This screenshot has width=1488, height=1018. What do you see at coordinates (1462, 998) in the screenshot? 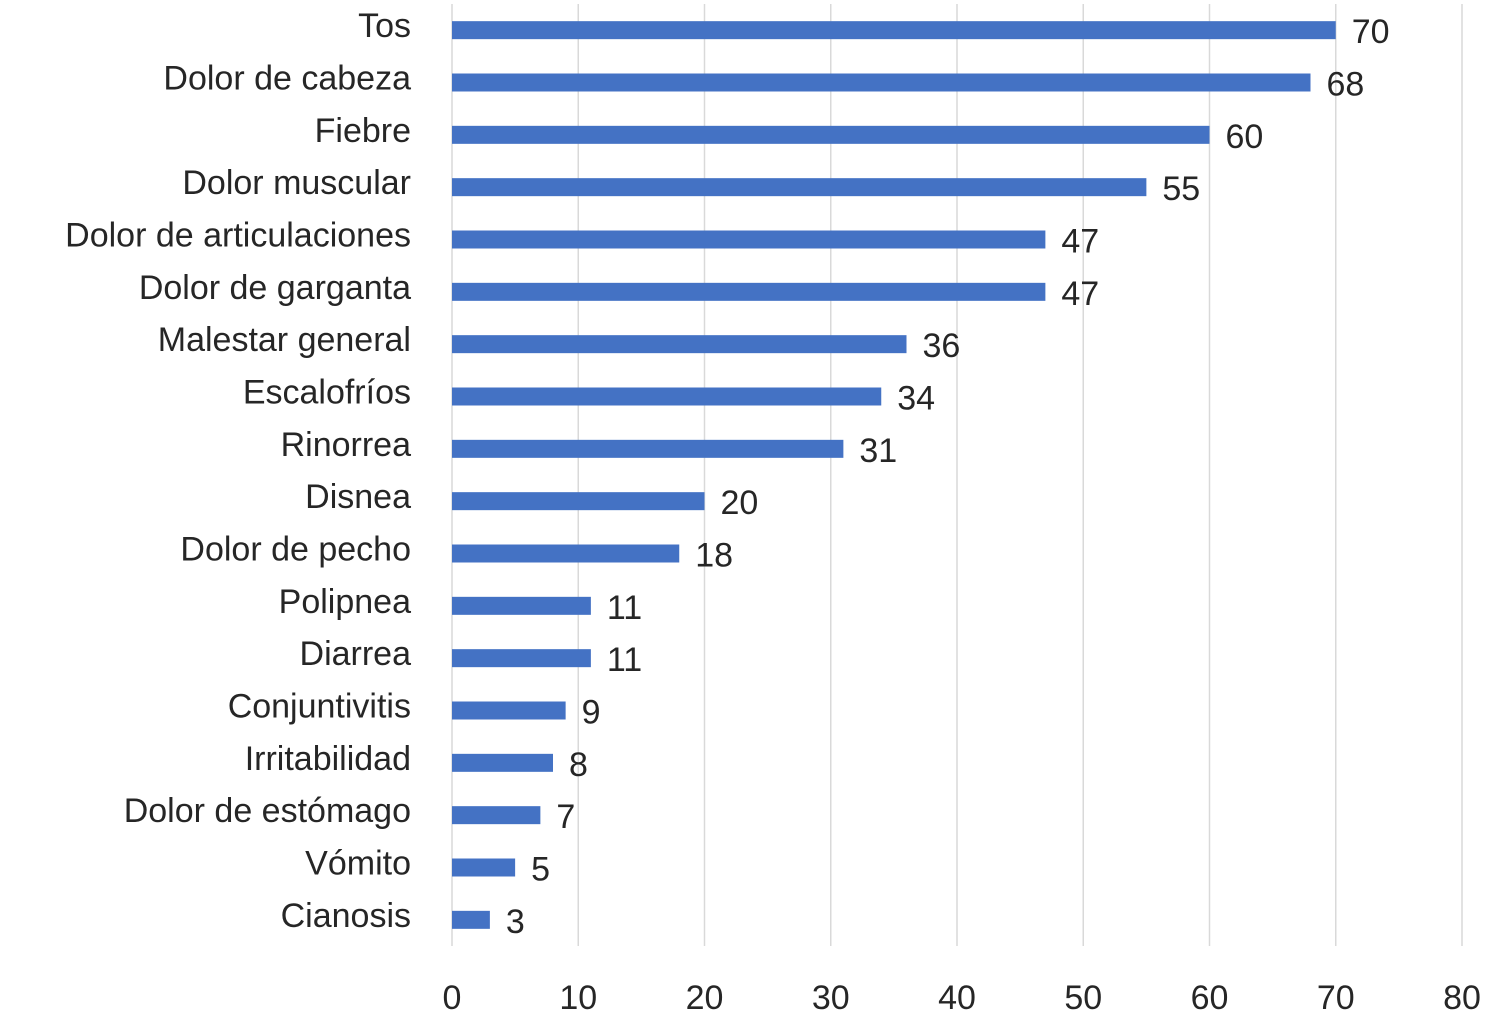
I see `x-tick-label: 80` at bounding box center [1462, 998].